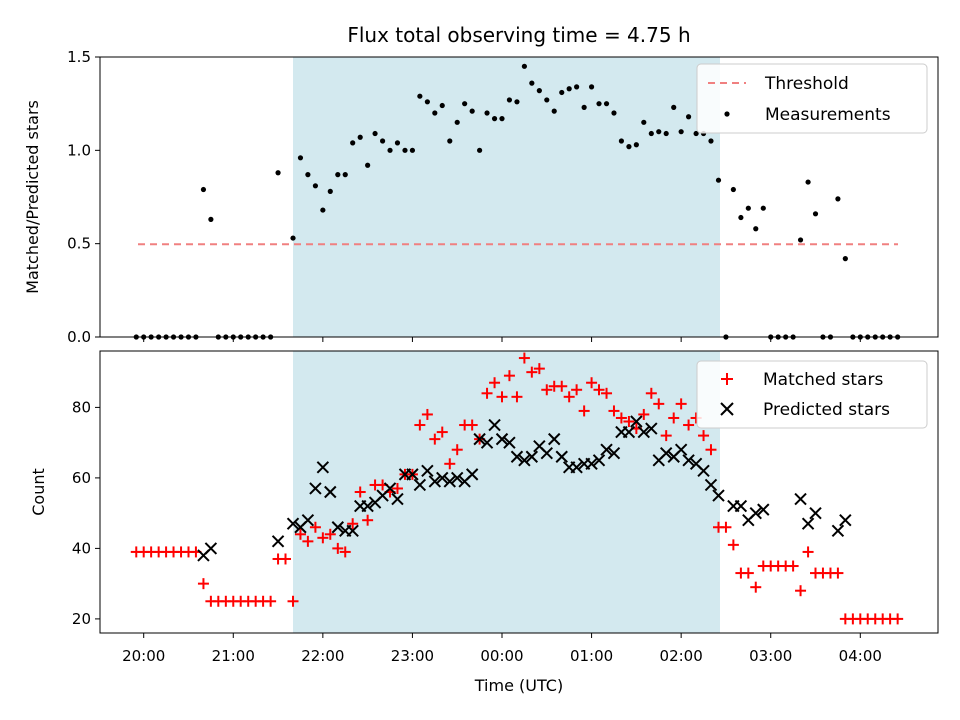 The image size is (960, 720). I want to click on y-tick-label: 40, so click(81, 548).